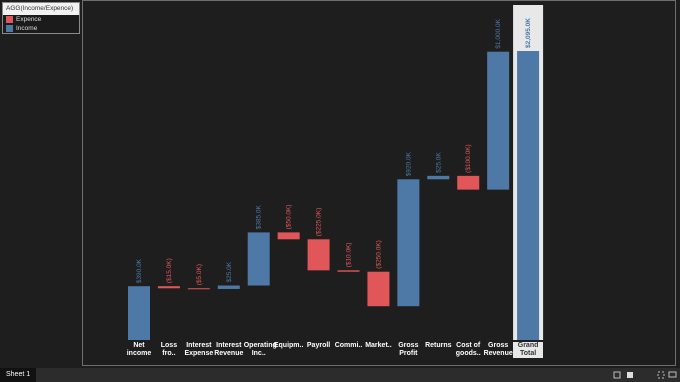 The image size is (680, 382). What do you see at coordinates (27, 28) in the screenshot?
I see `legend-label: Income` at bounding box center [27, 28].